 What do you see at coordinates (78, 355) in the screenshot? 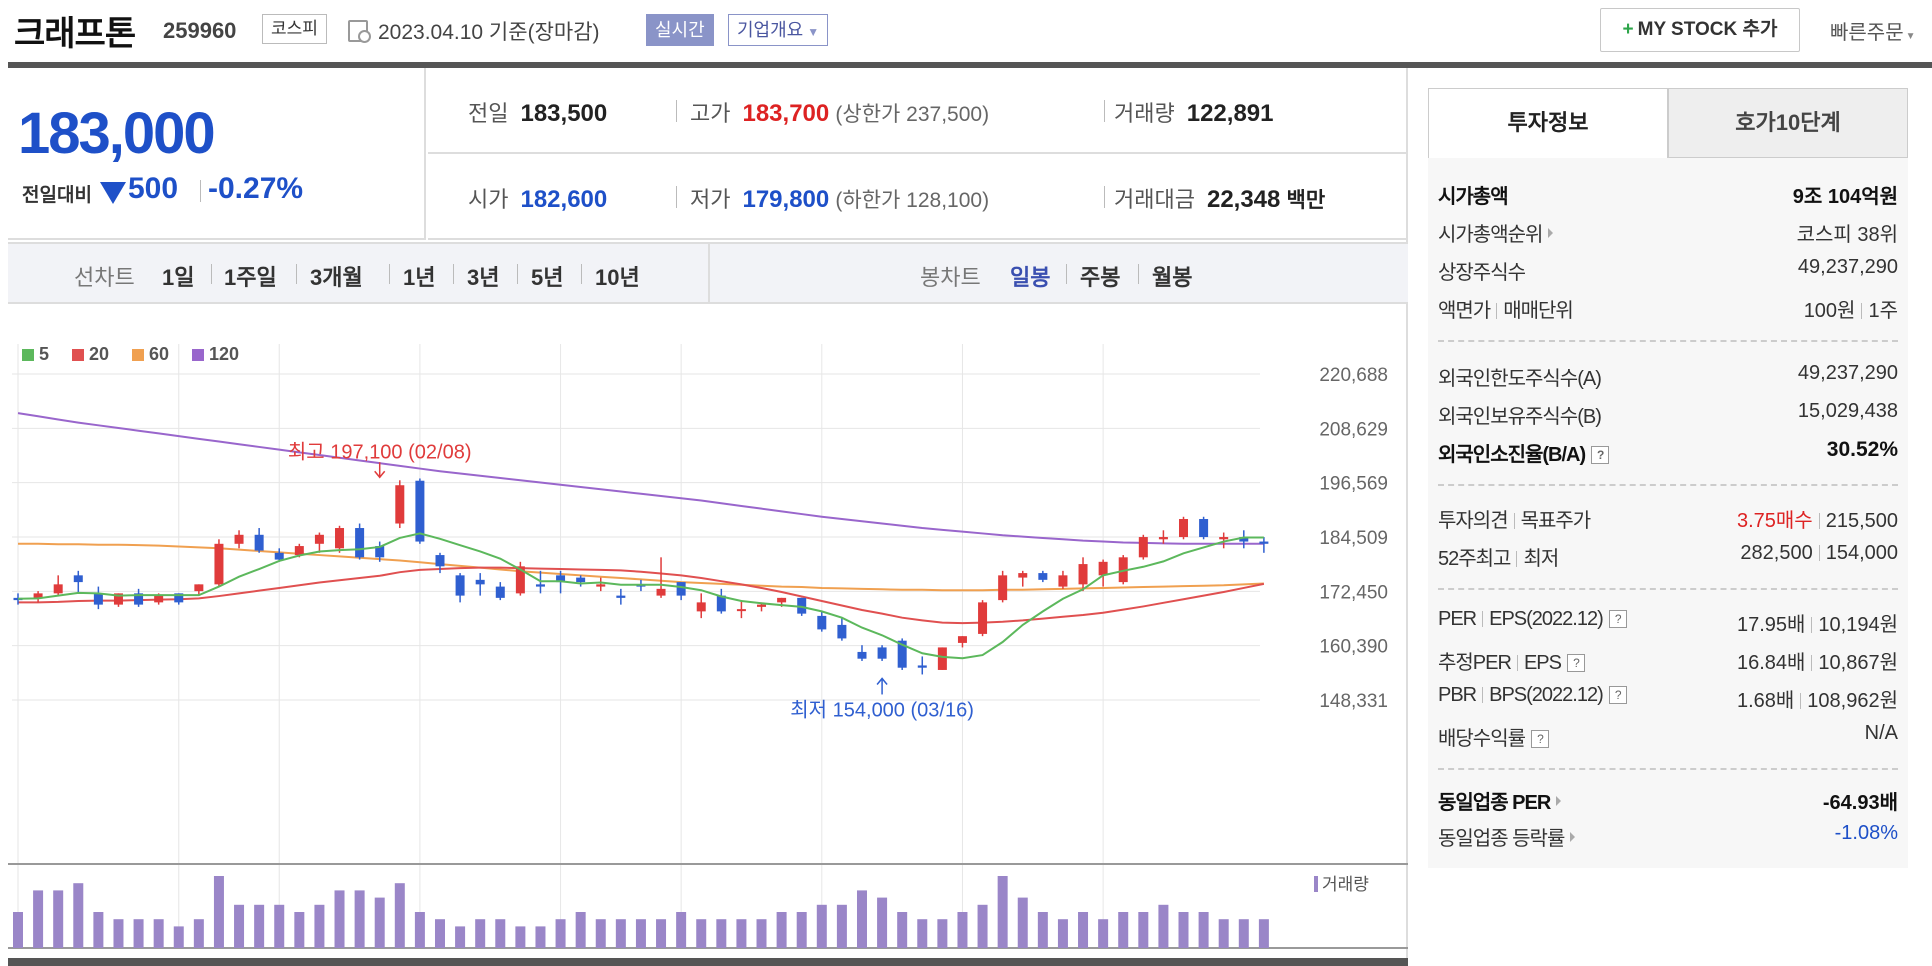
I see `legend-swatch` at bounding box center [78, 355].